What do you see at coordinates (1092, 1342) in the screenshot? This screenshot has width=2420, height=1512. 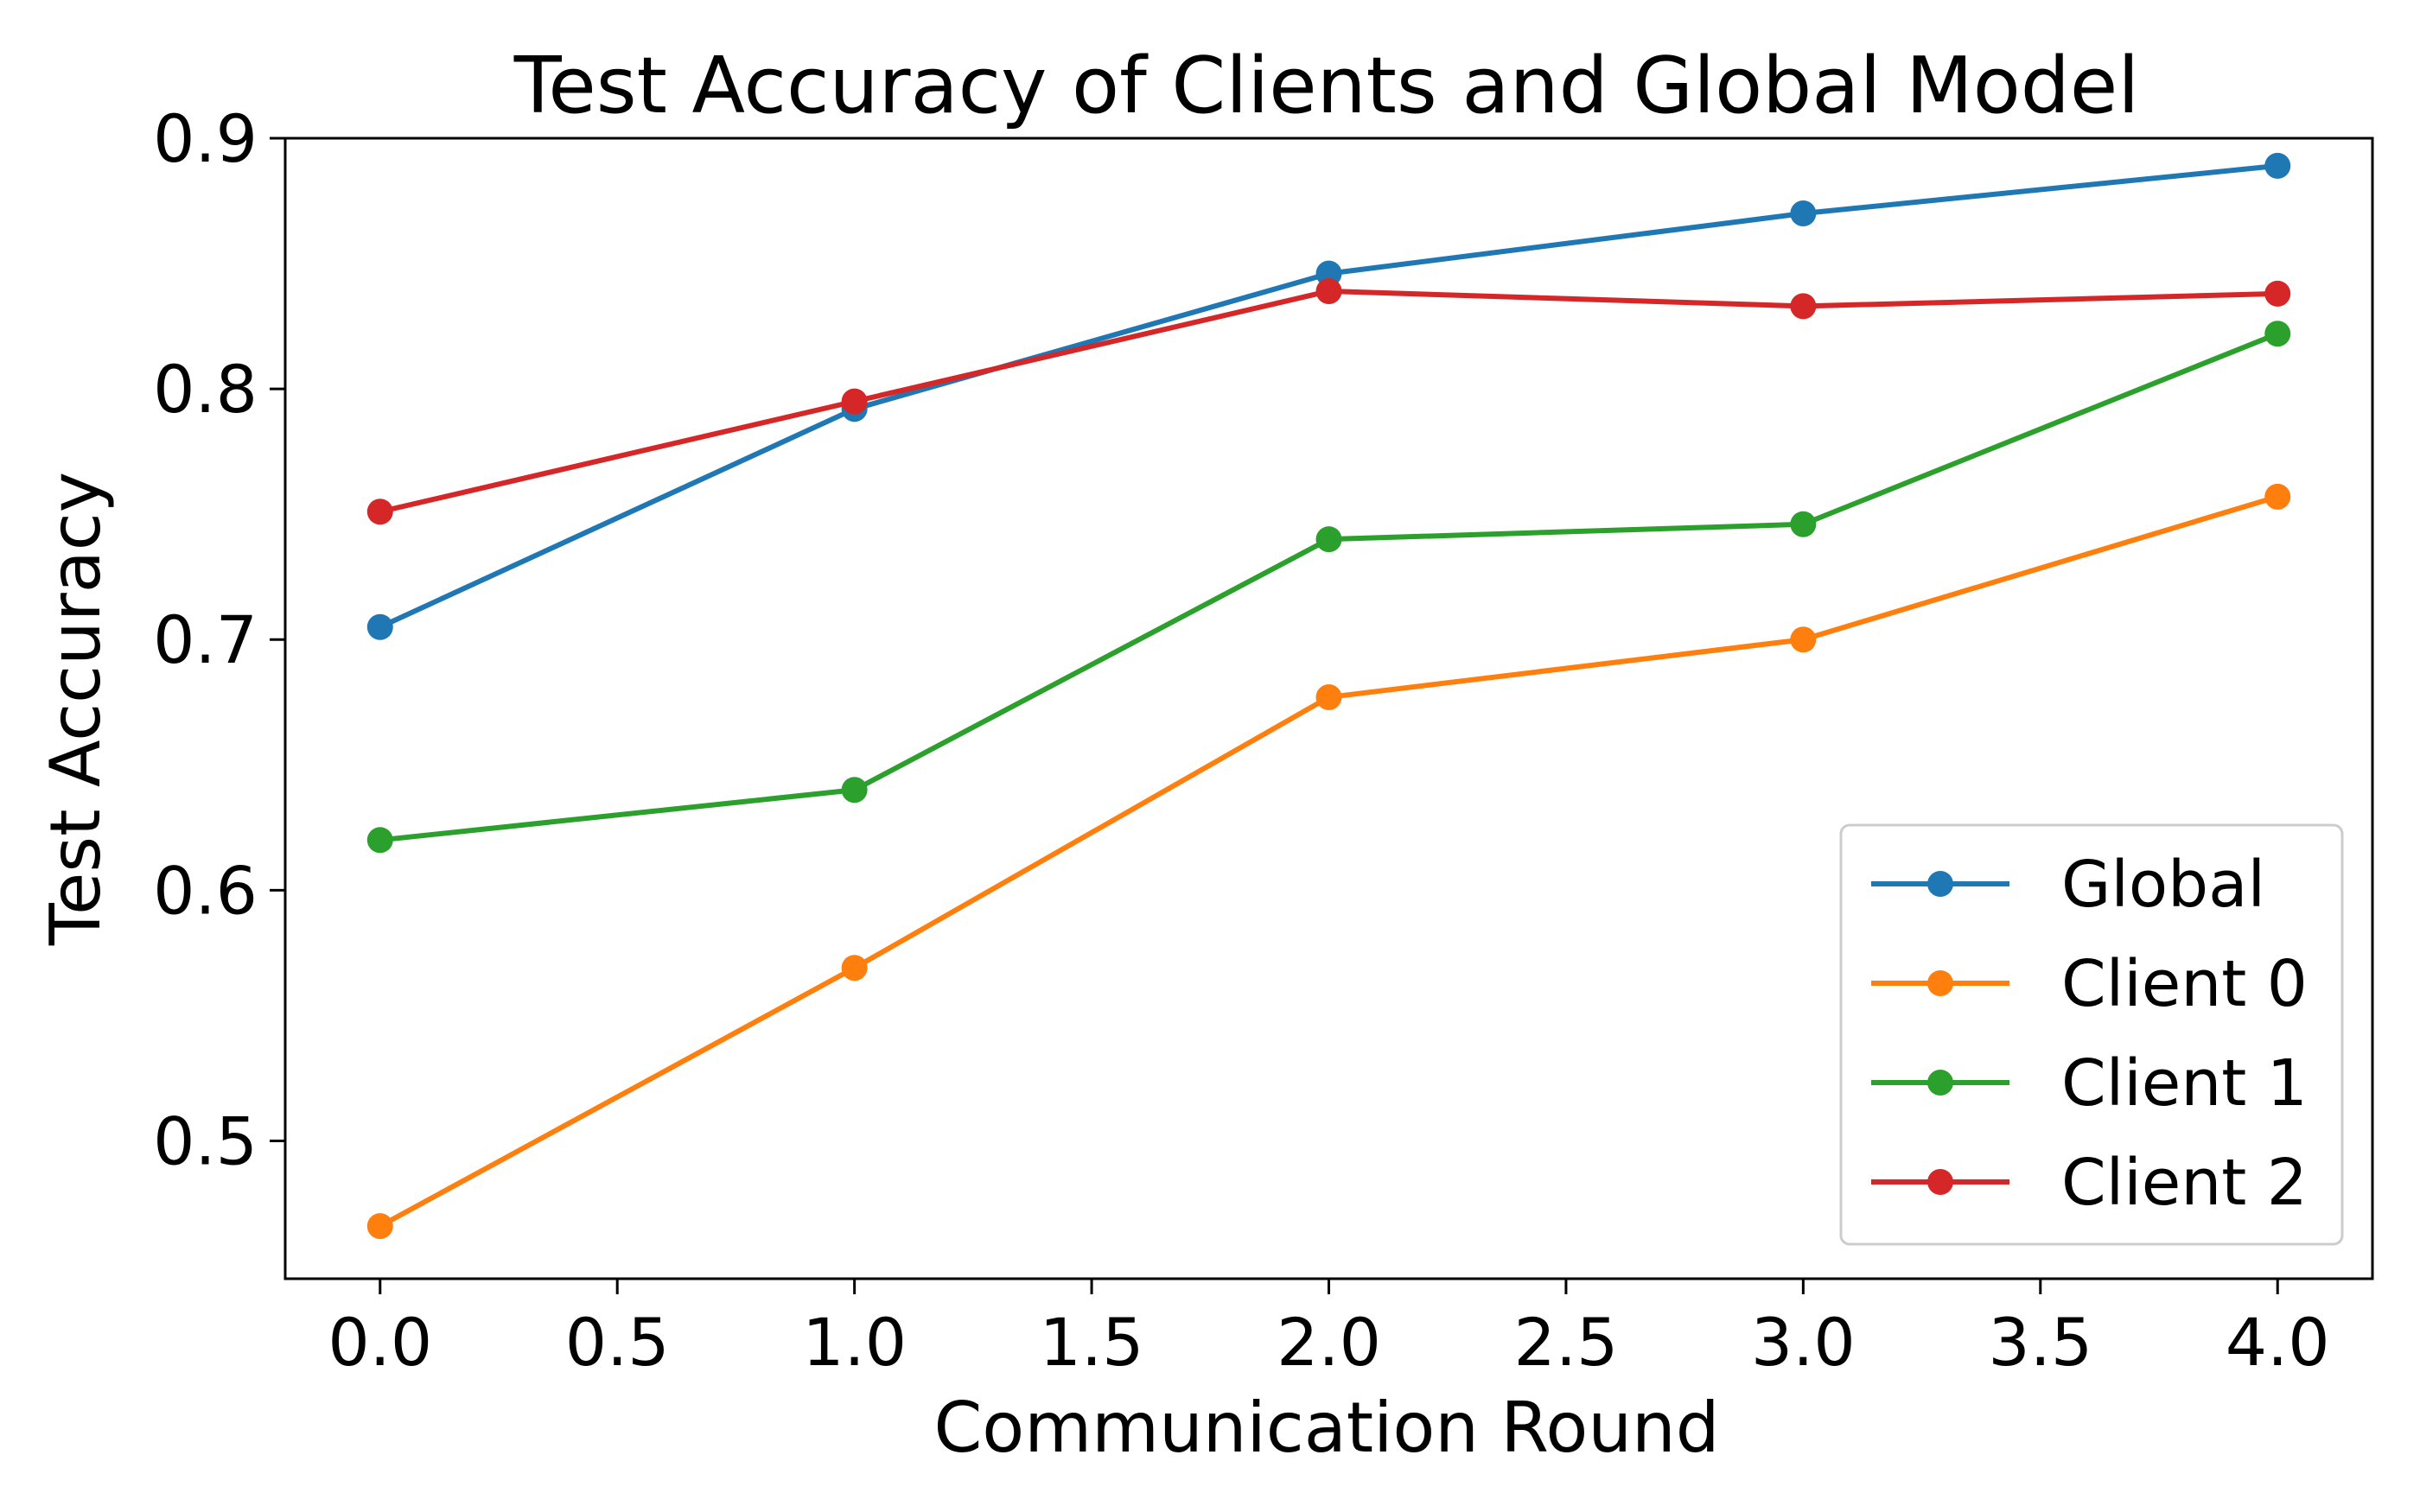 I see `x-tick-label: 1.5` at bounding box center [1092, 1342].